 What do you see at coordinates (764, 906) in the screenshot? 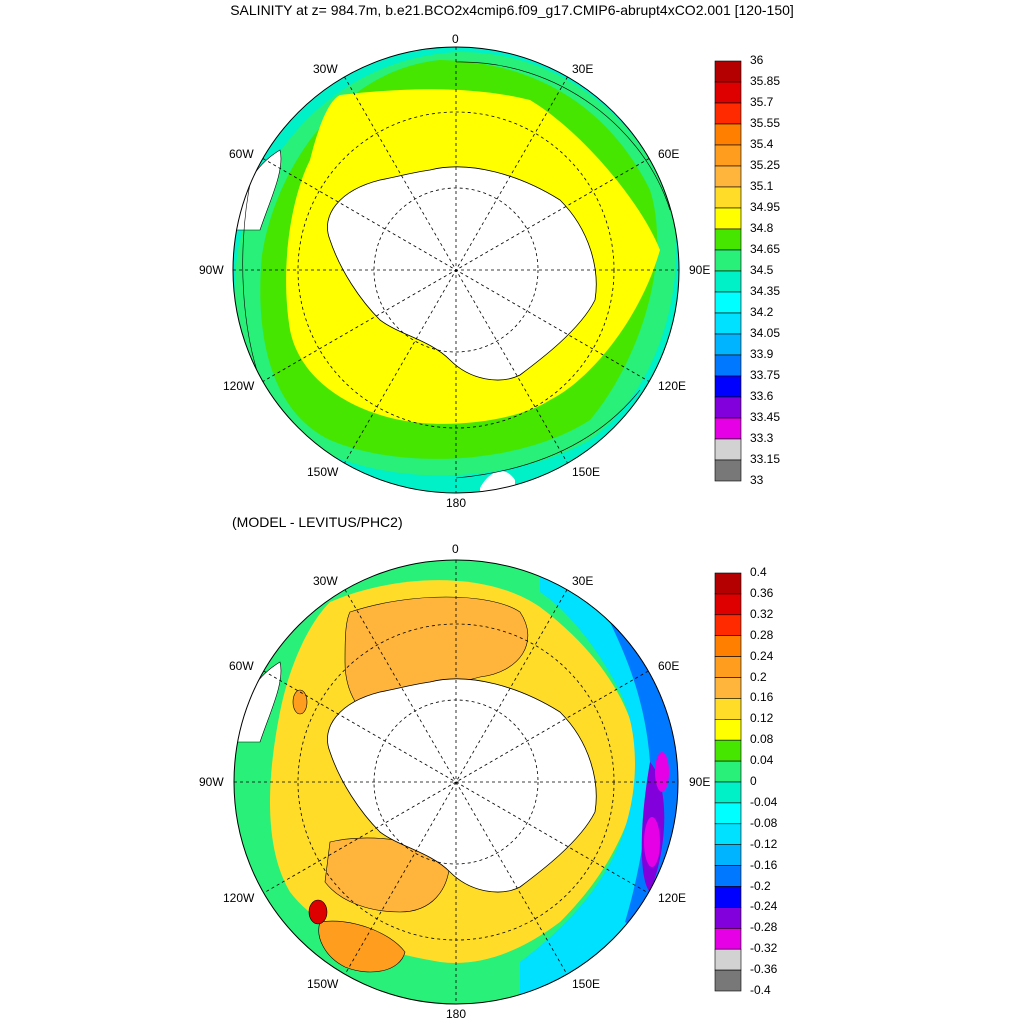
I see `difference-colorbar-label: -0.24` at bounding box center [764, 906].